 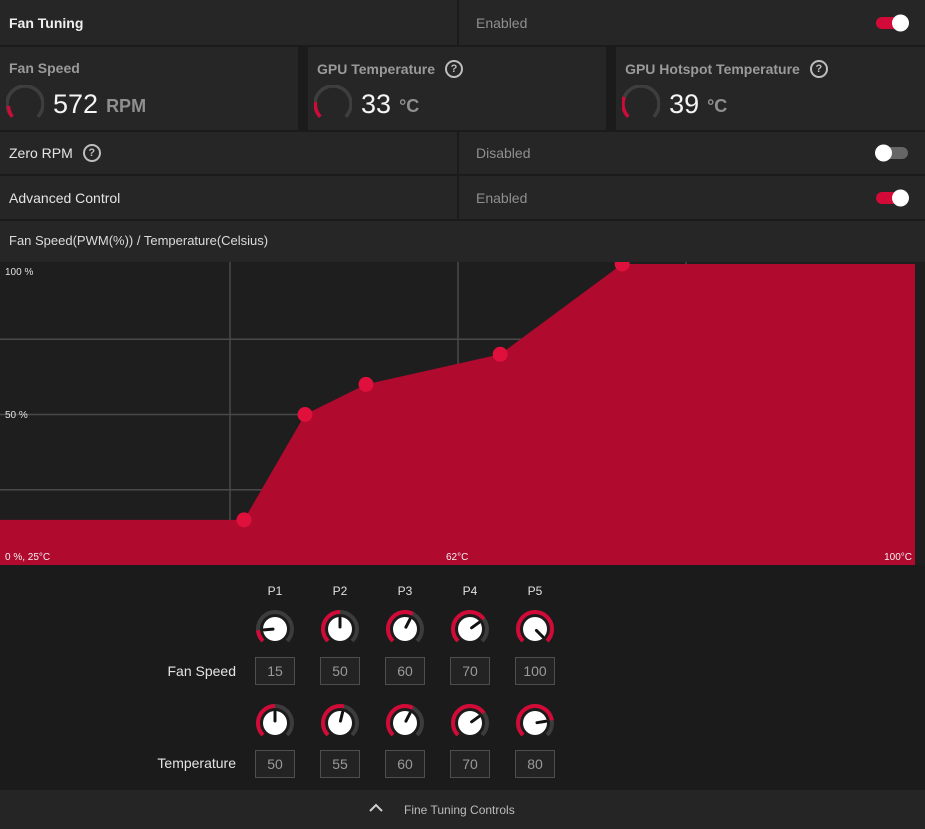 I want to click on fan-speed-knob-p5, so click(x=535, y=629).